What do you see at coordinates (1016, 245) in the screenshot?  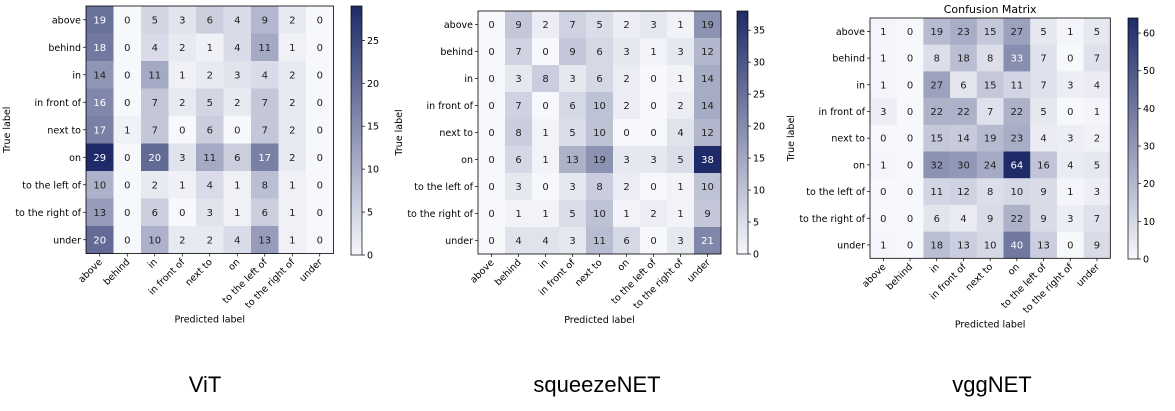 I see `cell-value-label: 40` at bounding box center [1016, 245].